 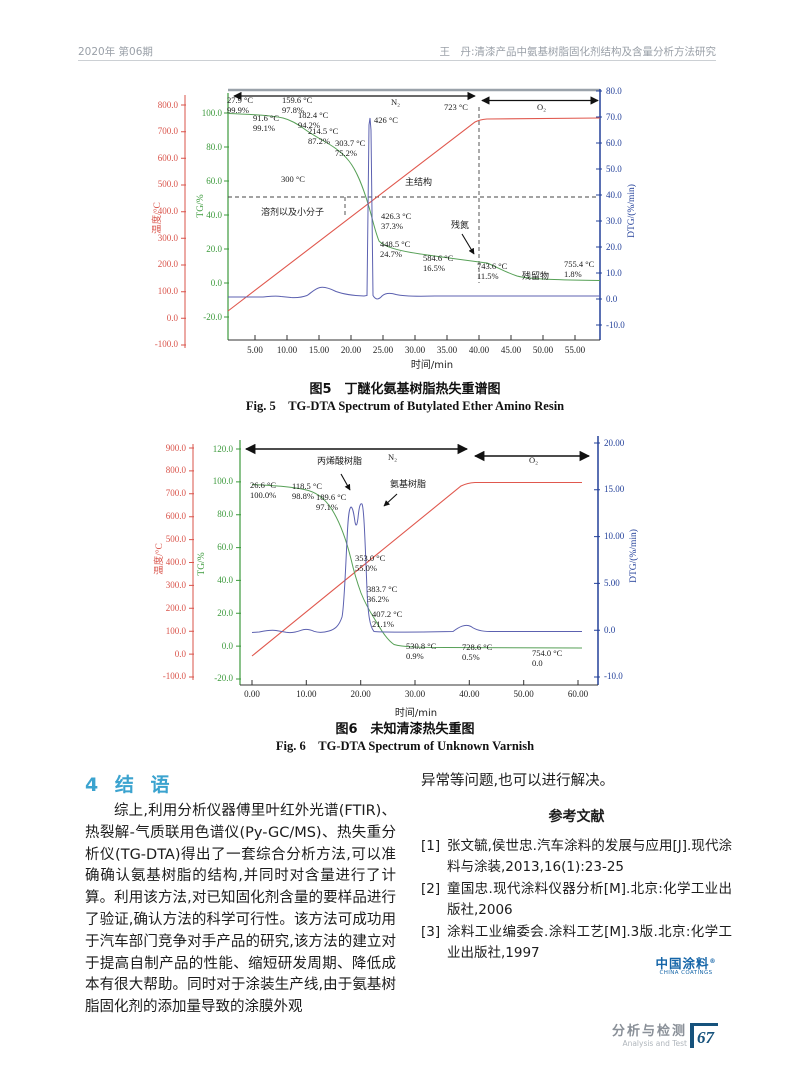 I want to click on conclusion-paragraph-continued: 异常等问题,也可以进行解决。, so click(x=518, y=781).